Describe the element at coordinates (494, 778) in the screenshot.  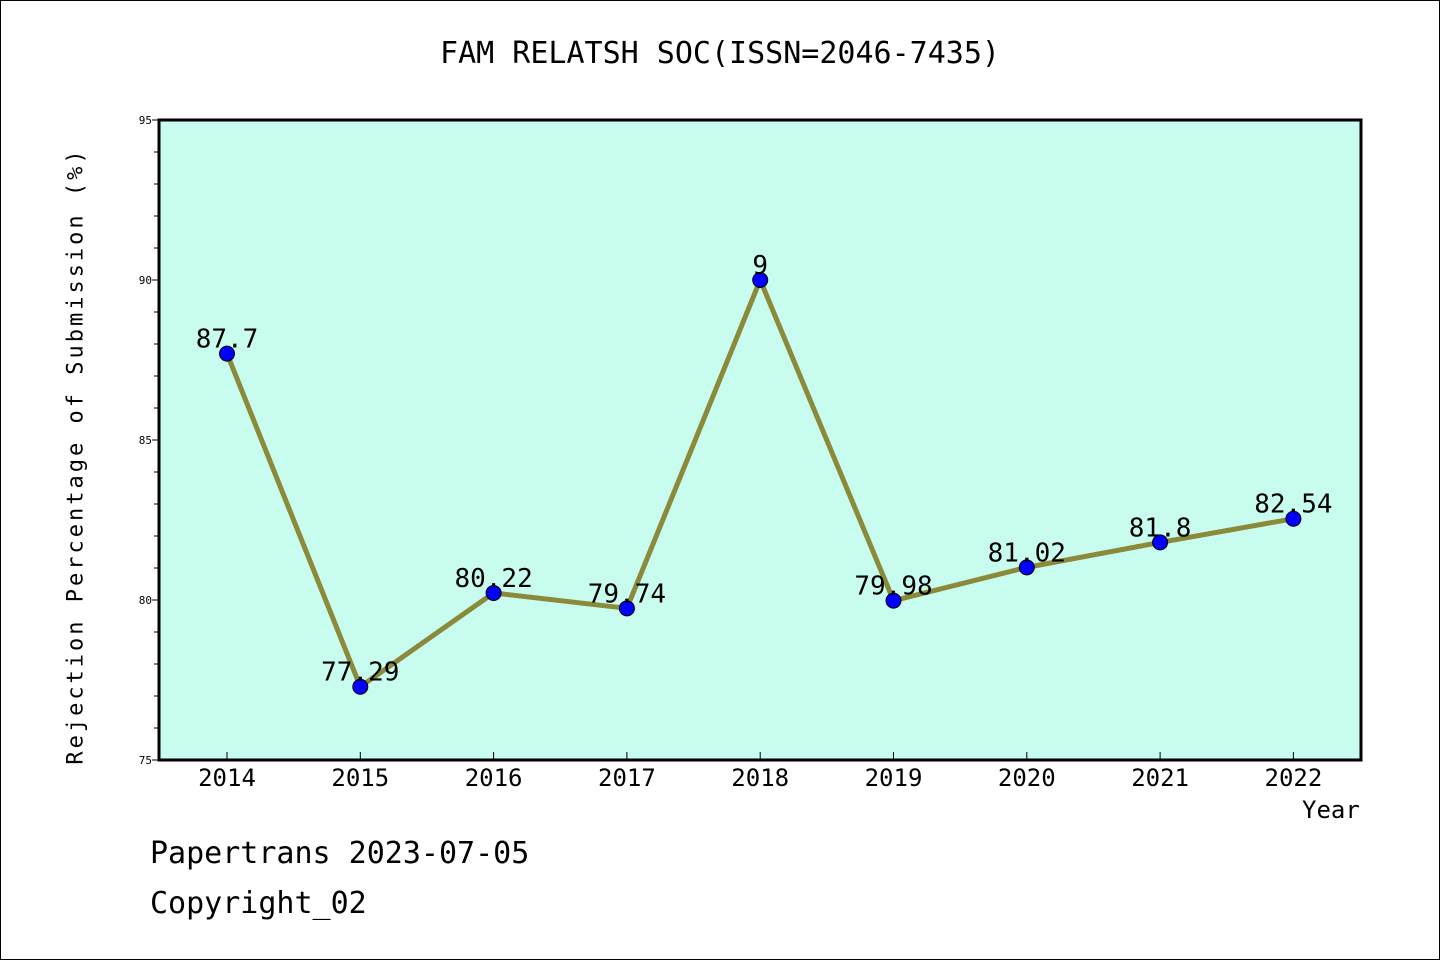
I see `x-tick-label: 2016` at that location.